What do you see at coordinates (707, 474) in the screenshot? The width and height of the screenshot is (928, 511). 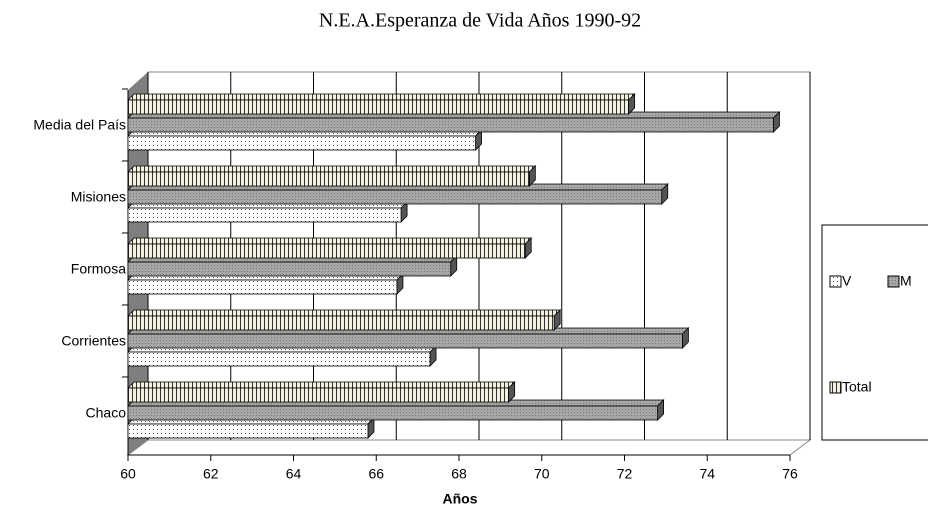 I see `x-tick-label: 74` at bounding box center [707, 474].